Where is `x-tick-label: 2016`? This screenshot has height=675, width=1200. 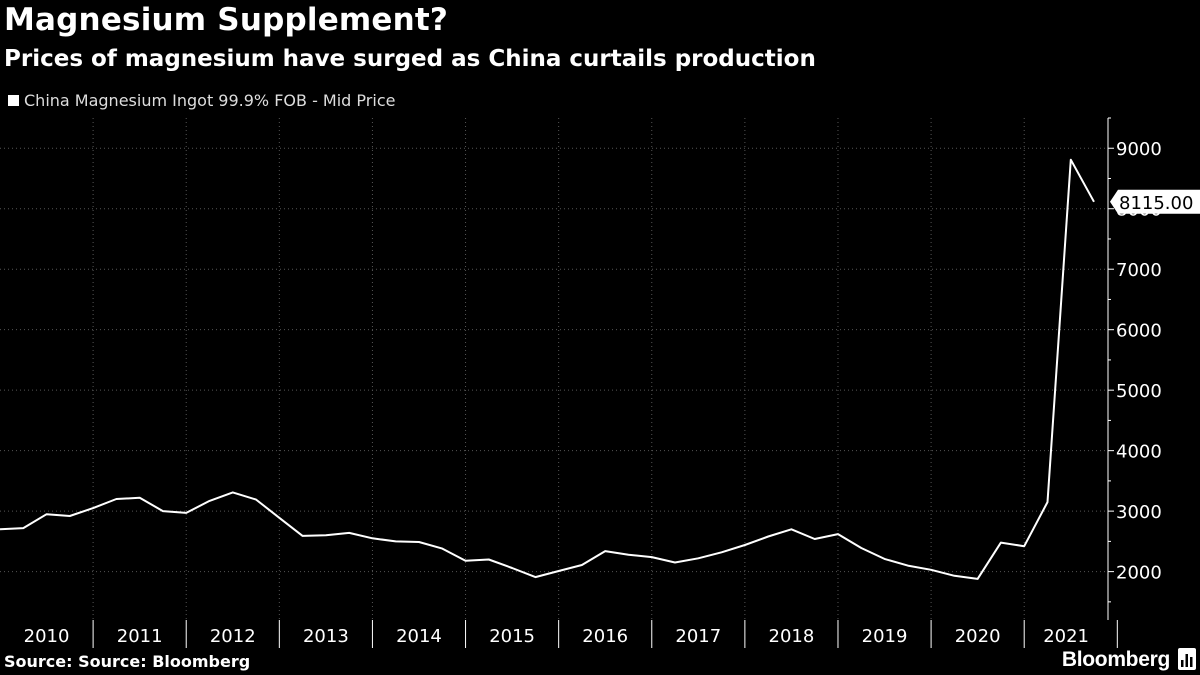 x-tick-label: 2016 is located at coordinates (605, 636).